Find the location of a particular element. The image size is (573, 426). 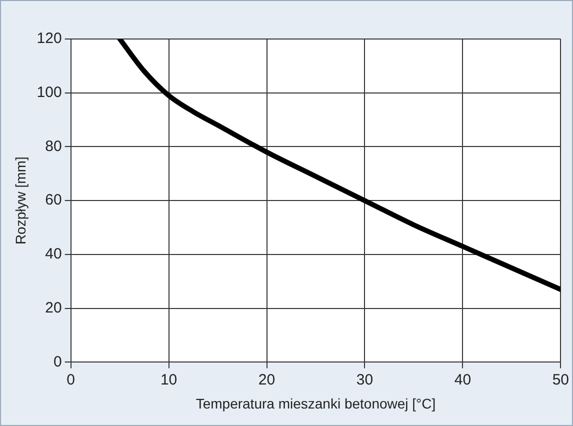

x-tick-label: 20 is located at coordinates (267, 379).